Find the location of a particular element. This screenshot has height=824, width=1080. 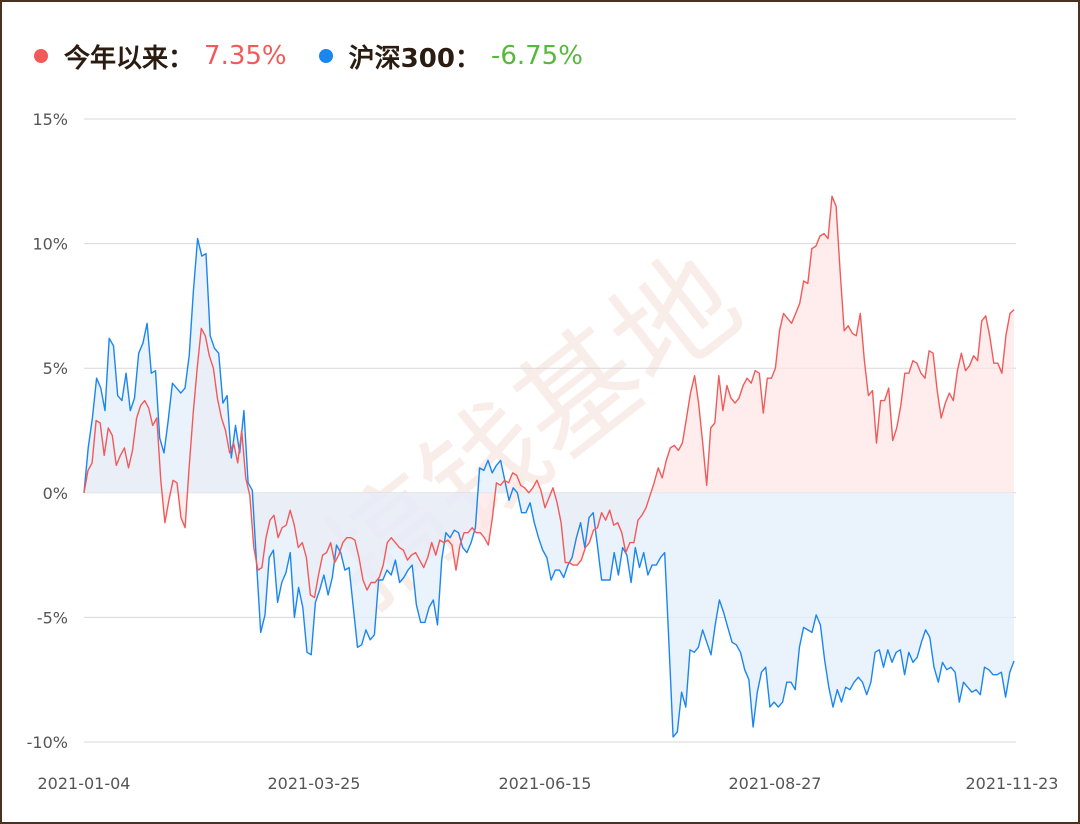

index-dot-icon is located at coordinates (325, 56).